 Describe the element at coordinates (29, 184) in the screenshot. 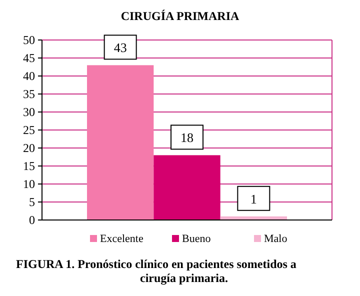

I see `y-tick-label: 10` at that location.